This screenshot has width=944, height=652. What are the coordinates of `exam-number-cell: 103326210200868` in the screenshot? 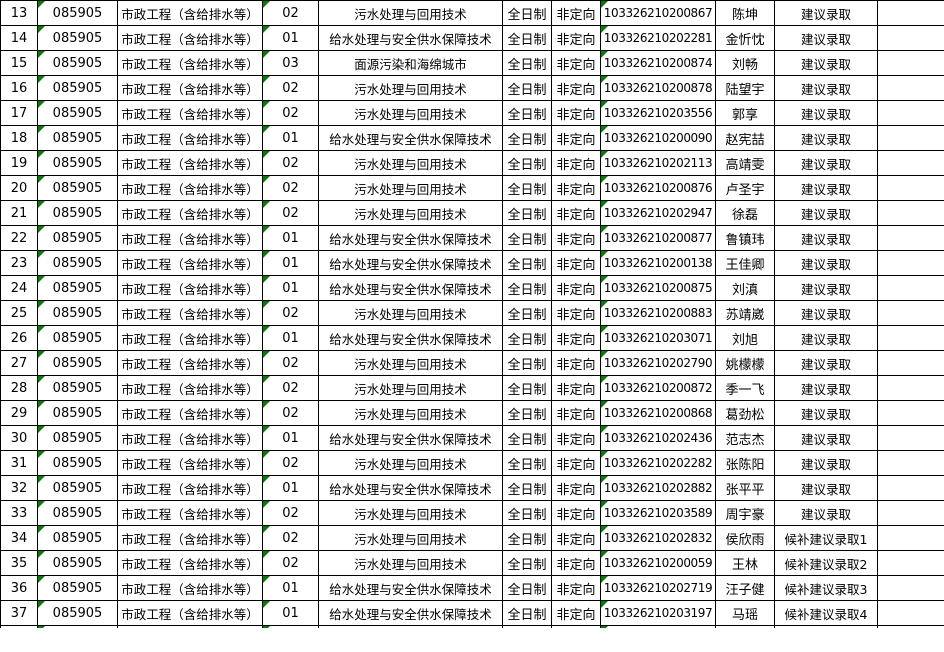 It's located at (658, 413).